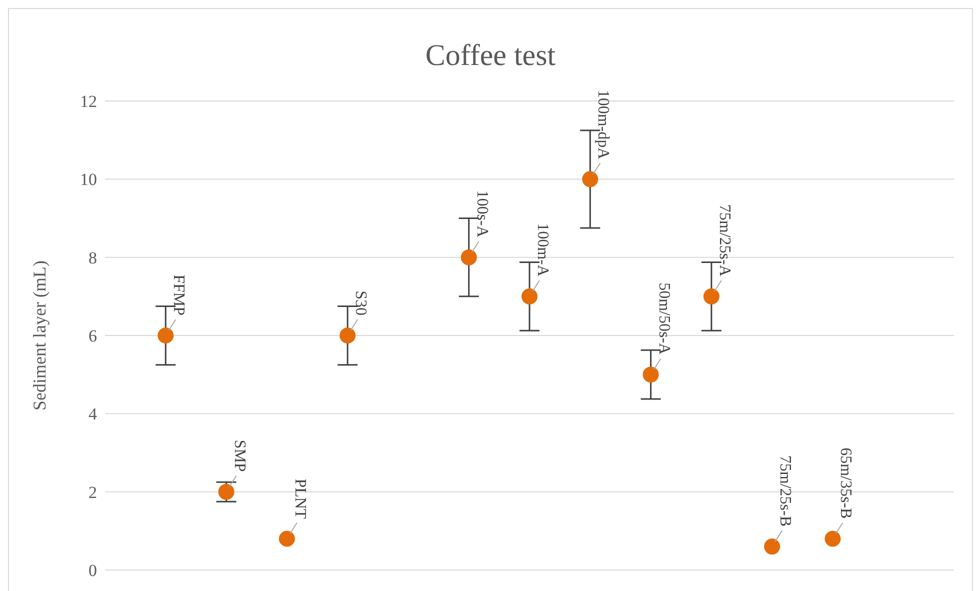 The width and height of the screenshot is (979, 591). What do you see at coordinates (361, 303) in the screenshot?
I see `x-tick-label: S30` at bounding box center [361, 303].